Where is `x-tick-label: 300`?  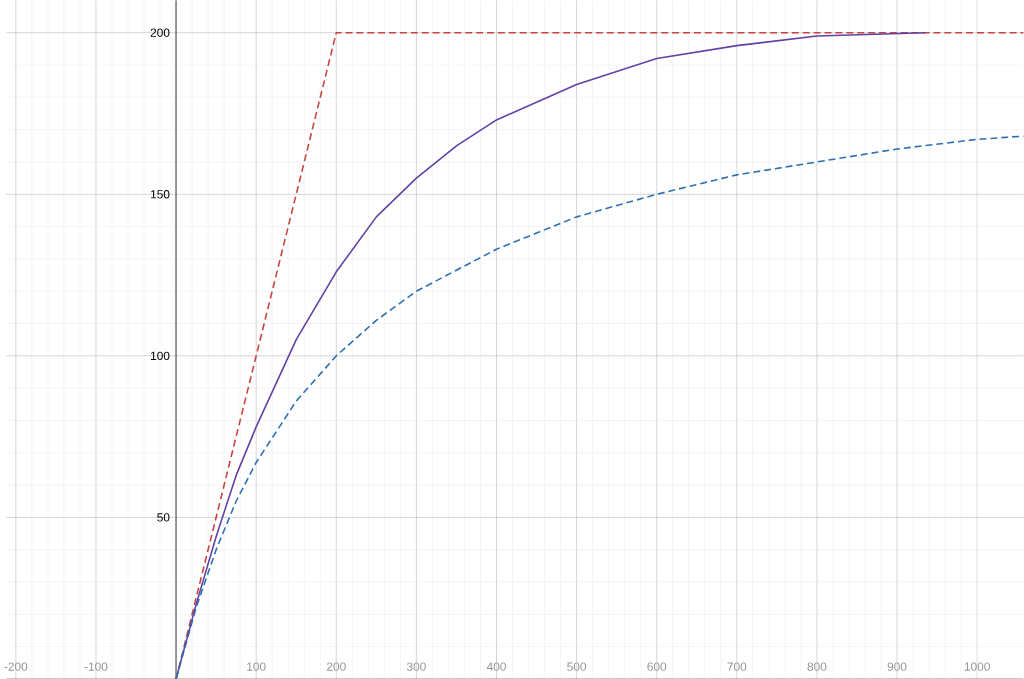 x-tick-label: 300 is located at coordinates (416, 666).